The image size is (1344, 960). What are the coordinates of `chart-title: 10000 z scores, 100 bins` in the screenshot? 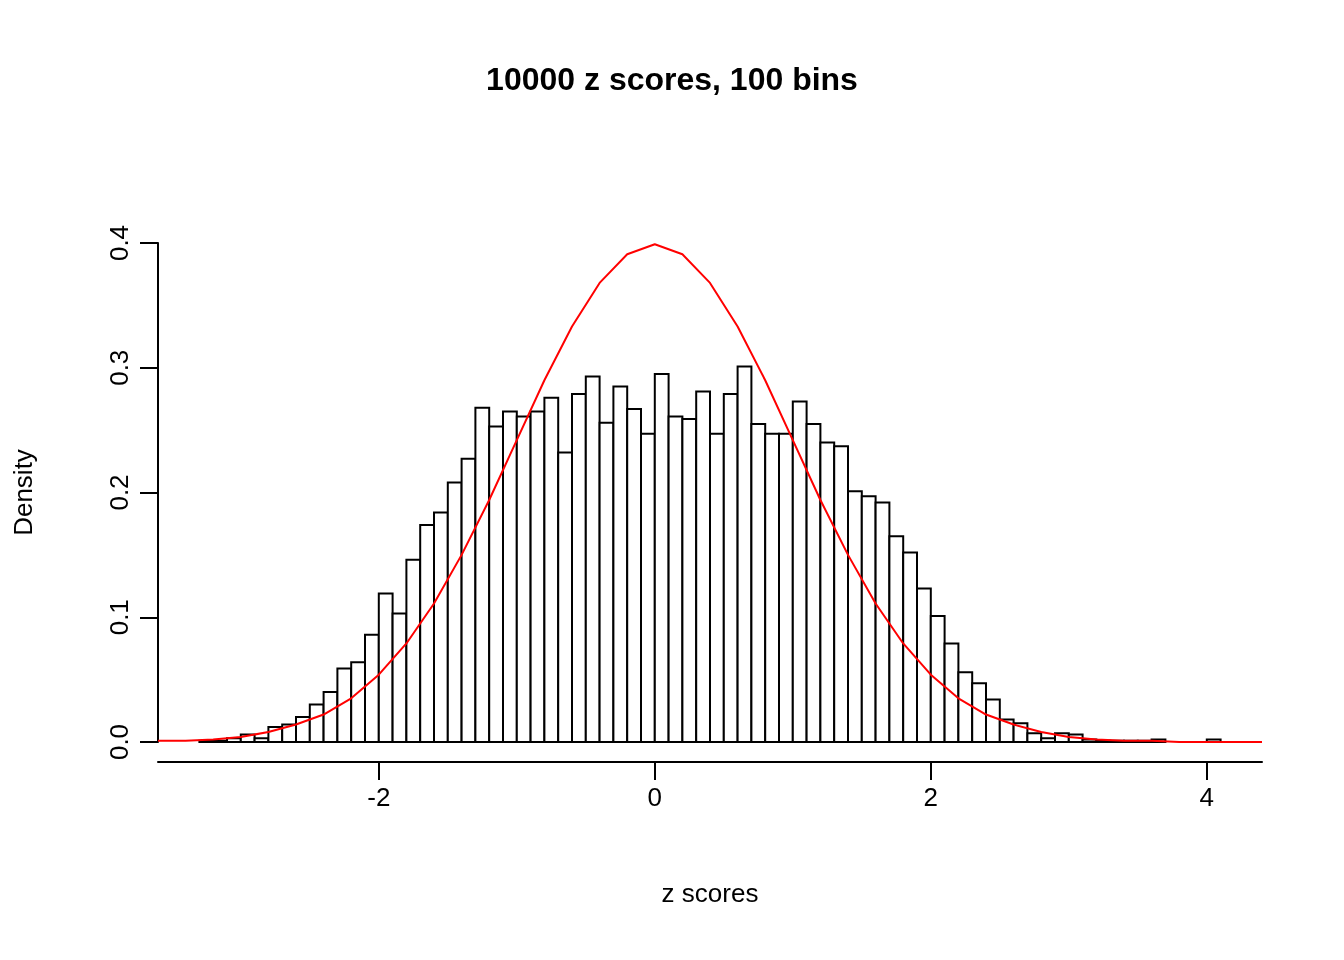 It's located at (672, 79).